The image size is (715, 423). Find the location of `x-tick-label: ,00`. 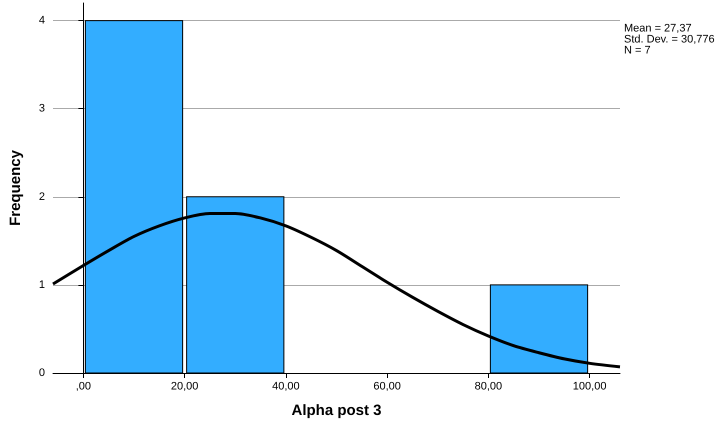

x-tick-label: ,00 is located at coordinates (84, 386).